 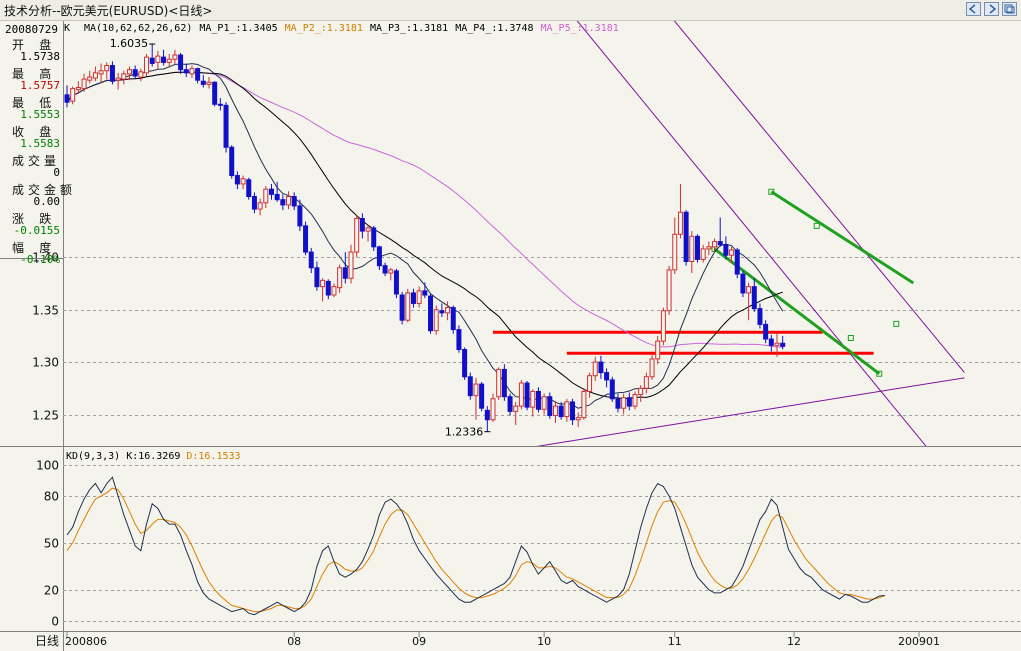 I want to click on window-title: 技术分析--欧元美元(EURUSD)<日线>, so click(x=108, y=11).